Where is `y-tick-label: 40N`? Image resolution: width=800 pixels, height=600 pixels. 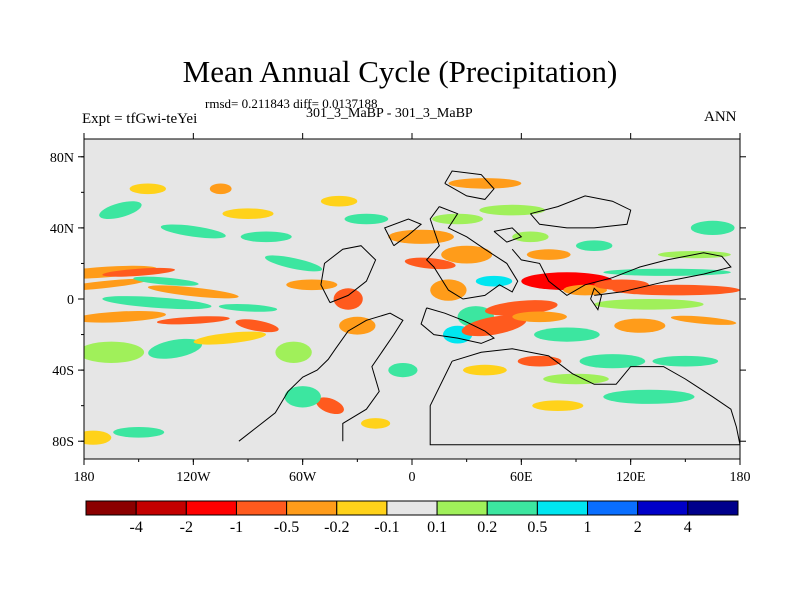
y-tick-label: 40N is located at coordinates (62, 229).